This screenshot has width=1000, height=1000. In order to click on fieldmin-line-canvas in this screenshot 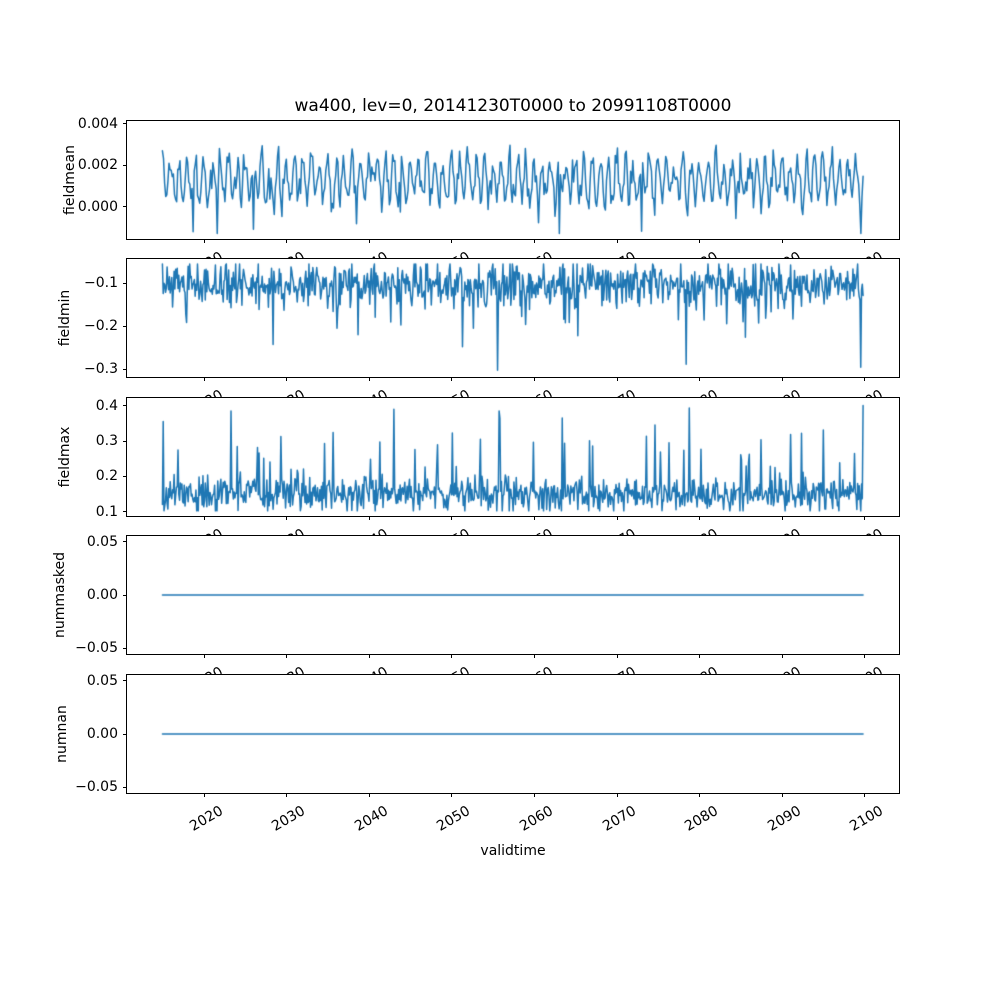, I will do `click(513, 318)`.